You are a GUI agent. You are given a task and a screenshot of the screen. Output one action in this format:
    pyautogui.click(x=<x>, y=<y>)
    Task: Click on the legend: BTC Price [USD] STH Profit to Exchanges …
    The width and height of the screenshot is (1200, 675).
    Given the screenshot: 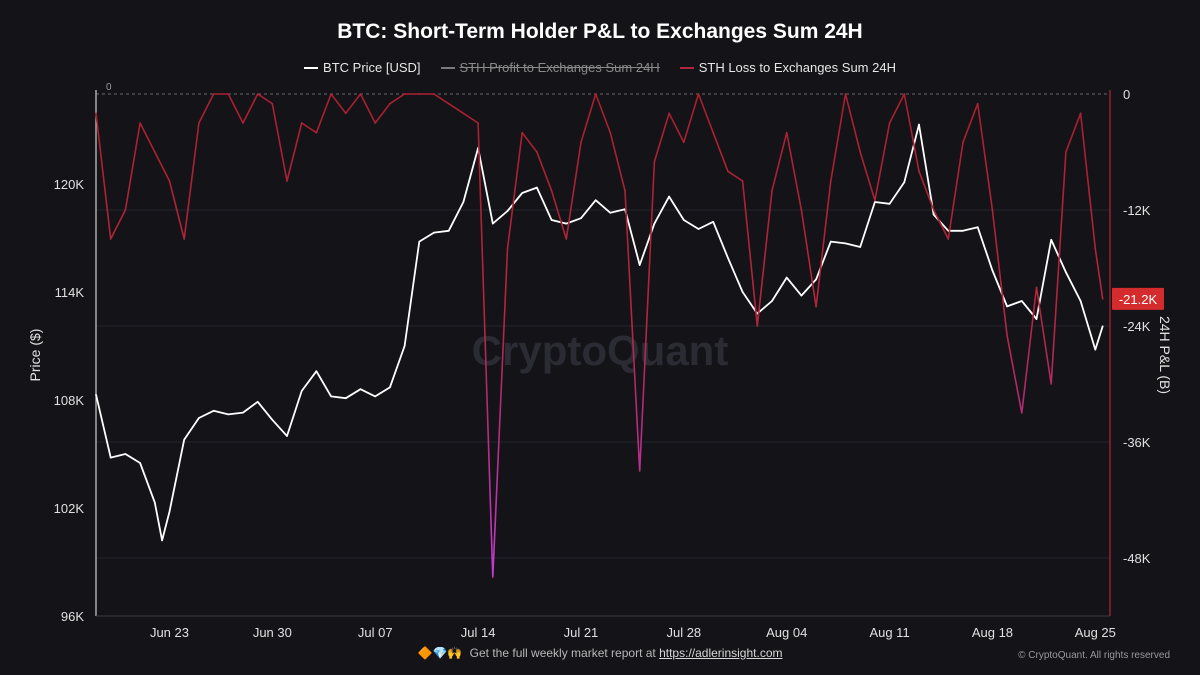 What is the action you would take?
    pyautogui.click(x=600, y=67)
    